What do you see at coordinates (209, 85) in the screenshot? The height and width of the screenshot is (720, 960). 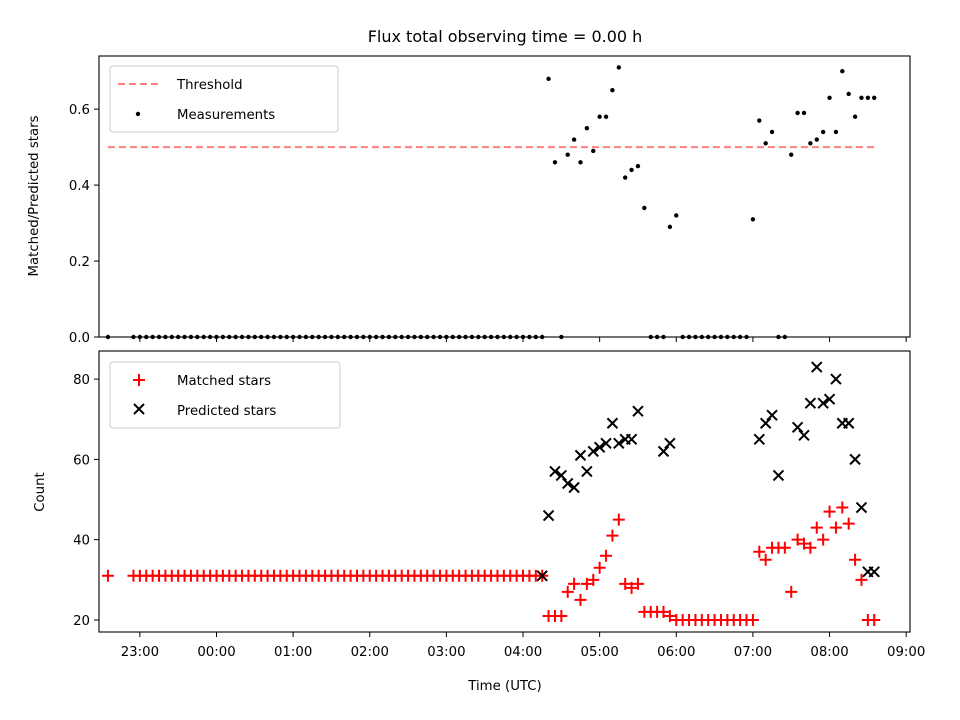 I see `legend-threshold-label: Threshold` at bounding box center [209, 85].